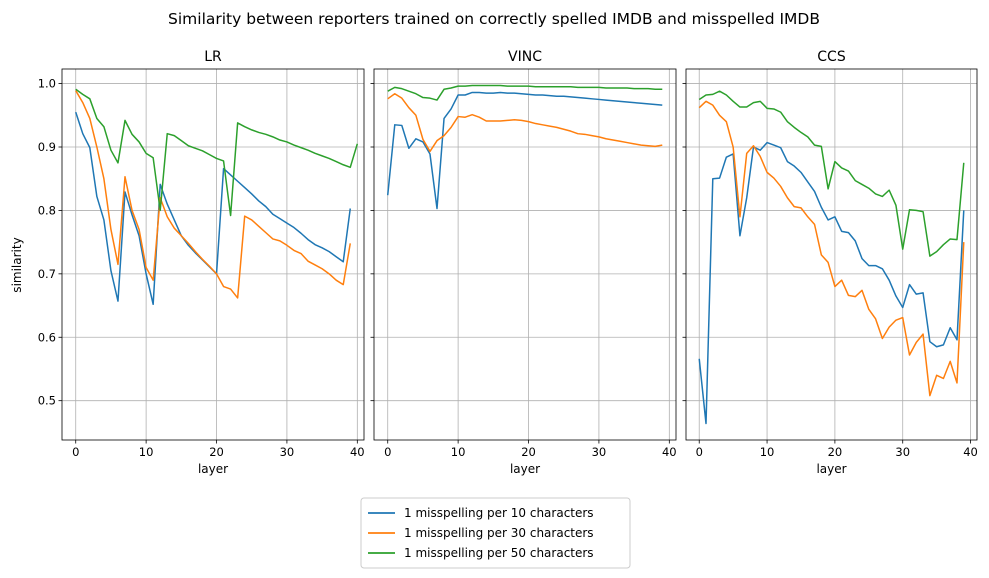 Image resolution: width=989 pixels, height=578 pixels. I want to click on panel-title: LR, so click(213, 57).